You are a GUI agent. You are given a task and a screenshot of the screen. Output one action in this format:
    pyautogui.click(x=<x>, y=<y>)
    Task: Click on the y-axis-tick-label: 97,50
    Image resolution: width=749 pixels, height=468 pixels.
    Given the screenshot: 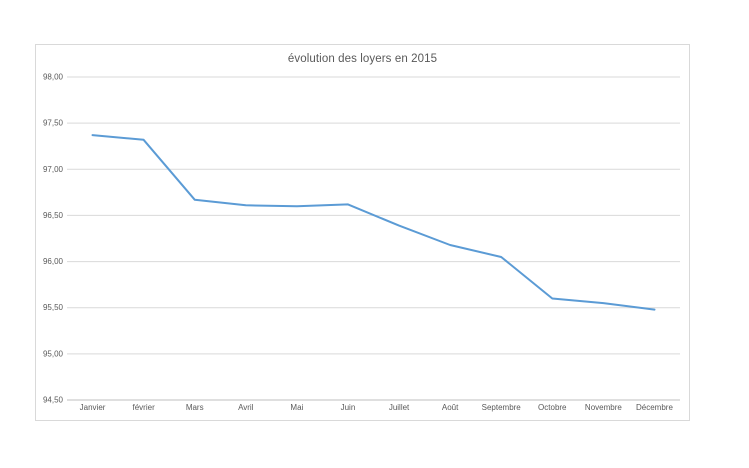 What is the action you would take?
    pyautogui.click(x=53, y=123)
    